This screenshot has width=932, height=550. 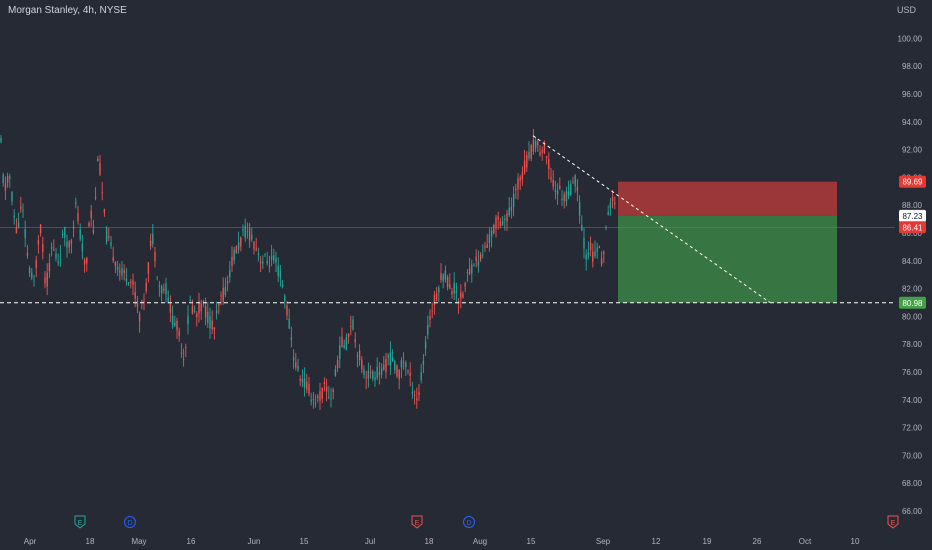 What do you see at coordinates (727, 198) in the screenshot?
I see `stop-loss-zone` at bounding box center [727, 198].